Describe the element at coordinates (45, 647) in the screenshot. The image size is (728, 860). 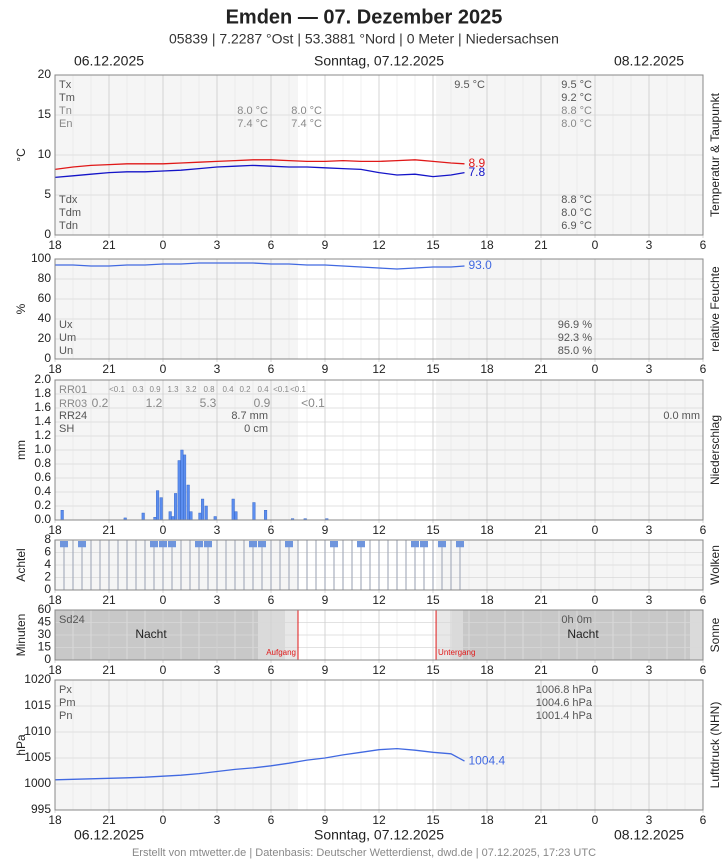
I see `y-tick-label: 15` at that location.